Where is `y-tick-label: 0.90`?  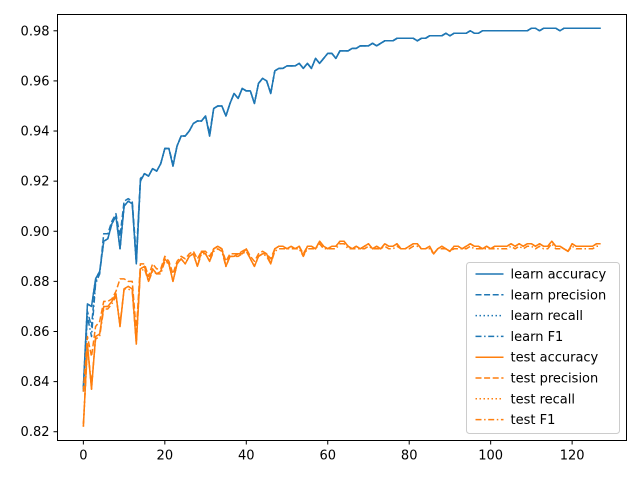
y-tick-label: 0.90 is located at coordinates (35, 232).